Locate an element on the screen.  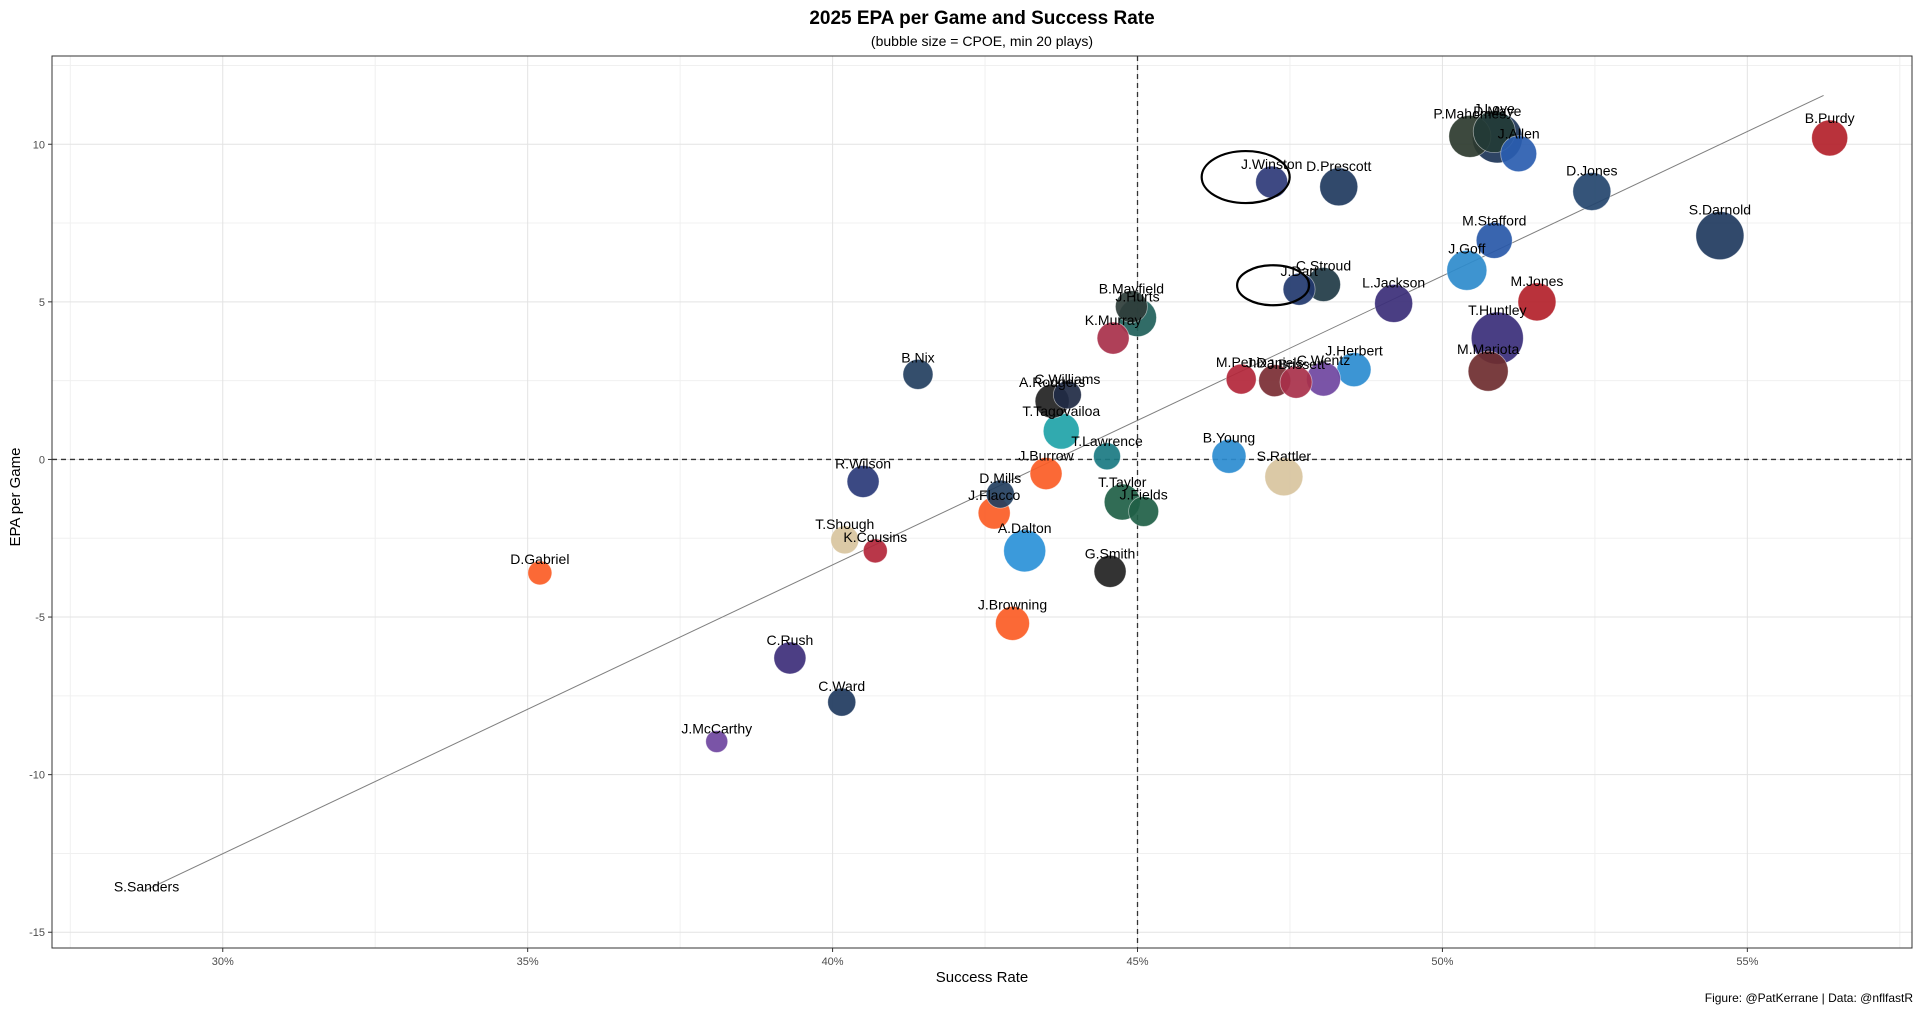
point-d-prescott is located at coordinates (1339, 187).